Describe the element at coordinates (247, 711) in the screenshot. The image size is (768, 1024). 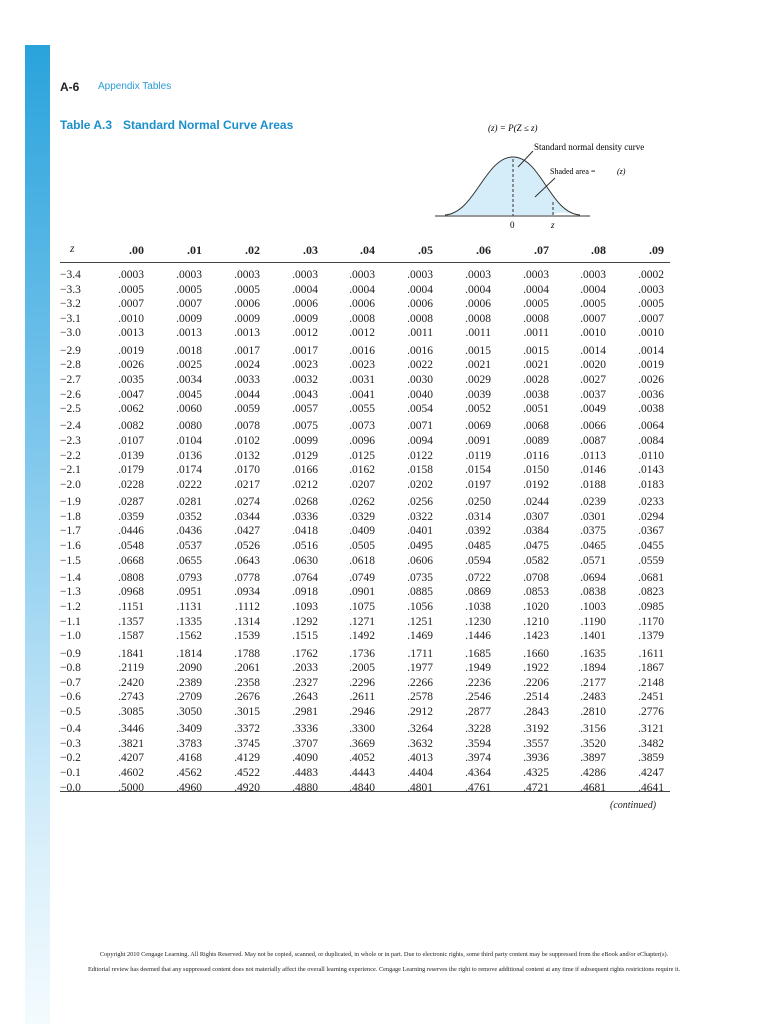
I see `table-cell: .3015` at that location.